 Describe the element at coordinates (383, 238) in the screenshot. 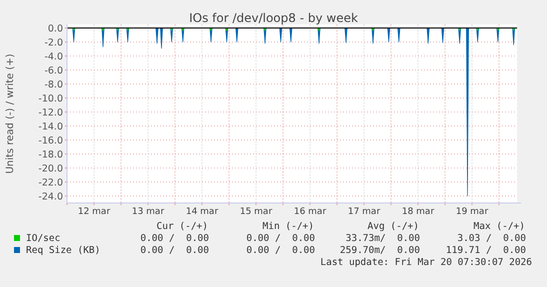

I see `text: 33.73m/ 0.00` at that location.